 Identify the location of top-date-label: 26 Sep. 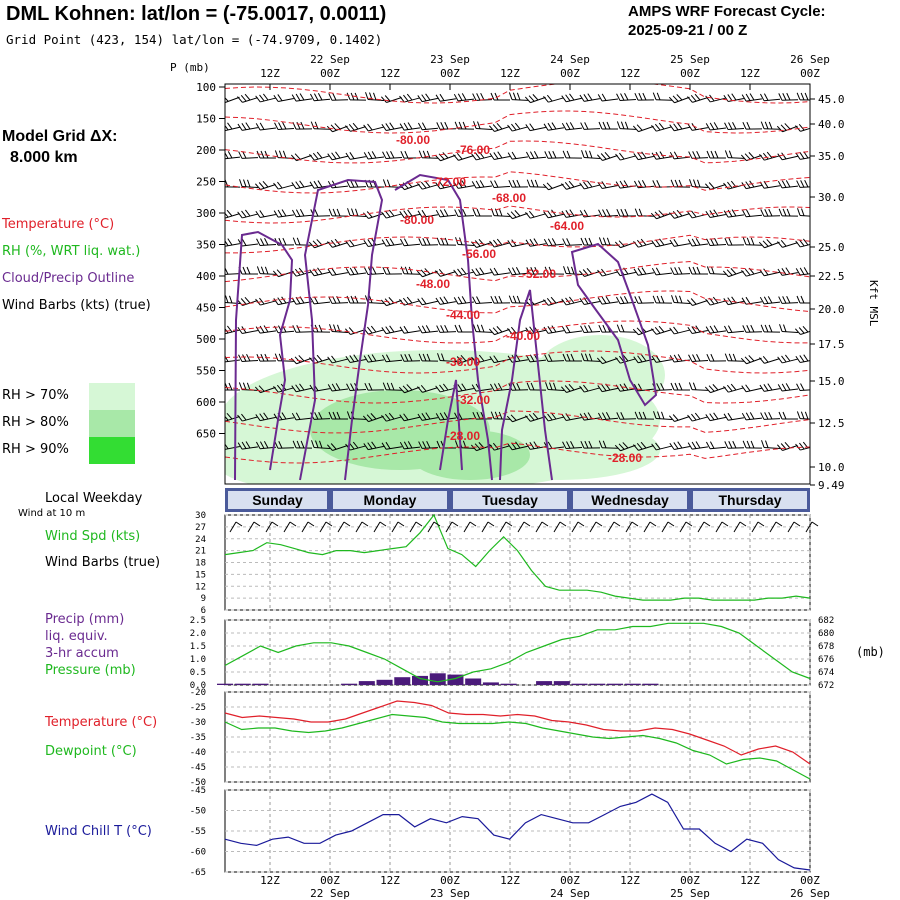
(810, 59).